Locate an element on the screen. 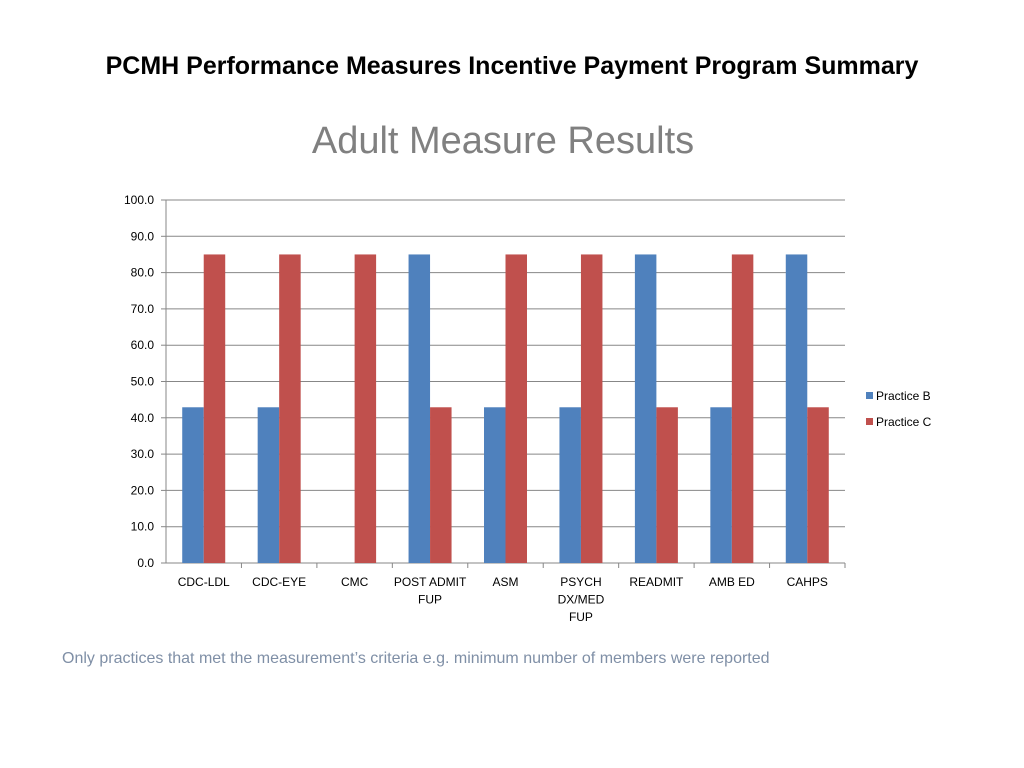 This screenshot has height=768, width=1024. x-tick-label: CMC is located at coordinates (355, 582).